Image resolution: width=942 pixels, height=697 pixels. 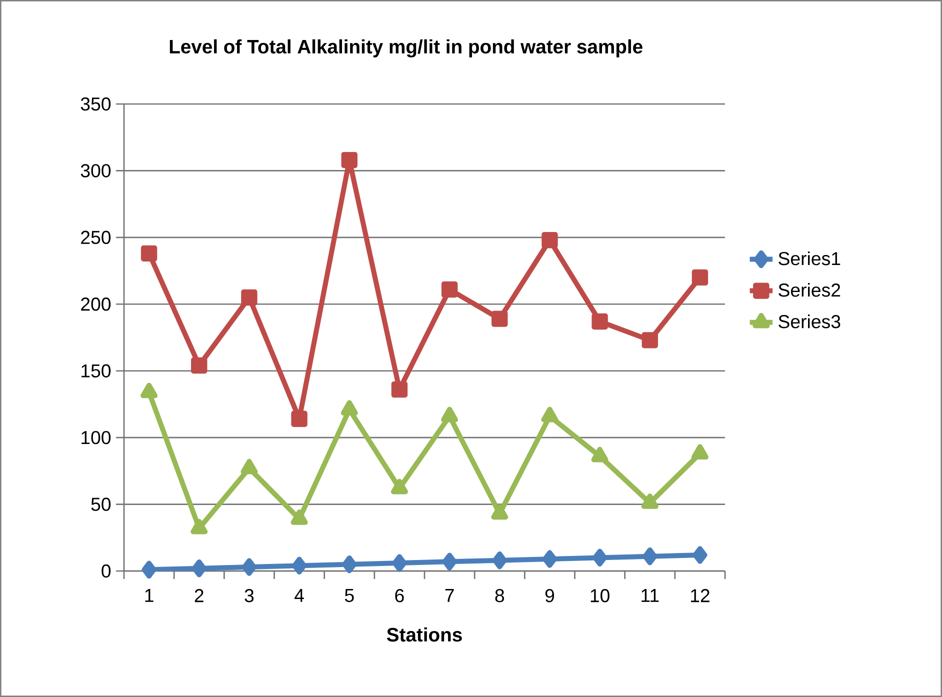 What do you see at coordinates (700, 595) in the screenshot?
I see `x-tick-label: 12` at bounding box center [700, 595].